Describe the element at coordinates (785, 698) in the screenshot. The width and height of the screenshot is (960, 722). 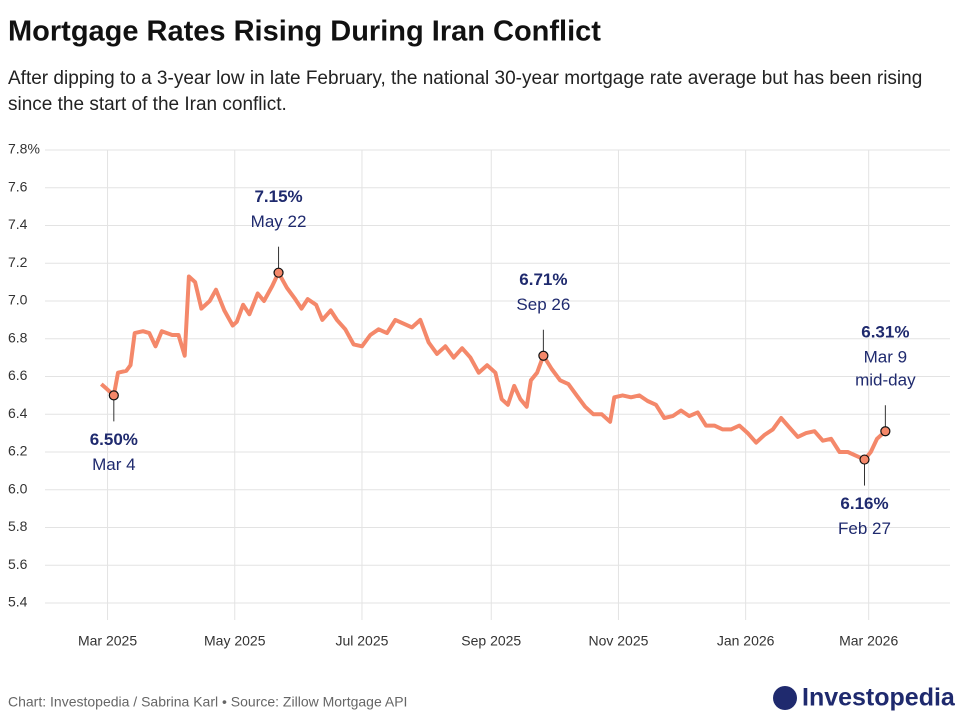
I see `brand-icon` at that location.